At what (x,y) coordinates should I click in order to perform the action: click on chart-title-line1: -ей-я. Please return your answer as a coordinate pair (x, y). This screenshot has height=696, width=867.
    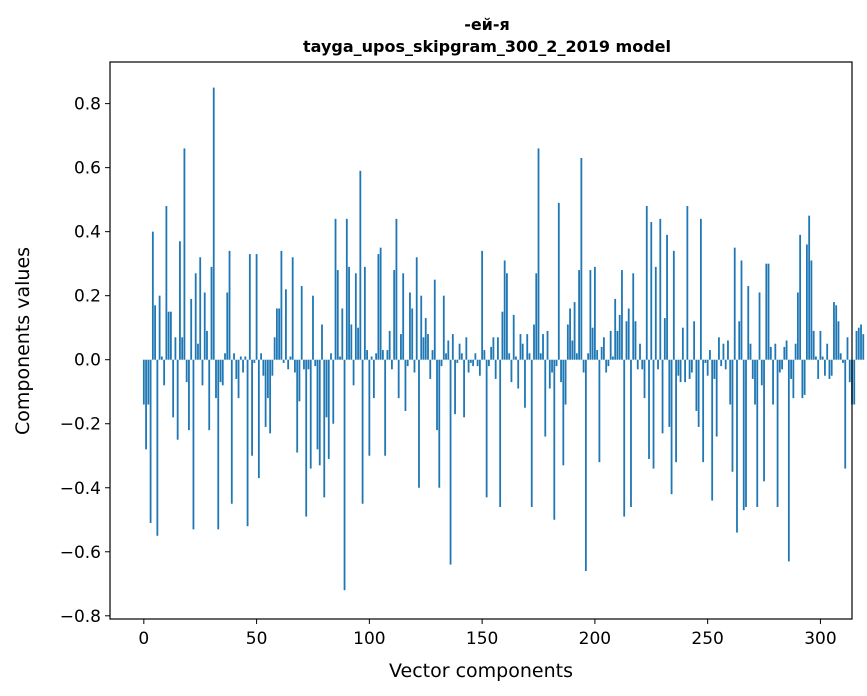
    Looking at the image, I should click on (487, 24).